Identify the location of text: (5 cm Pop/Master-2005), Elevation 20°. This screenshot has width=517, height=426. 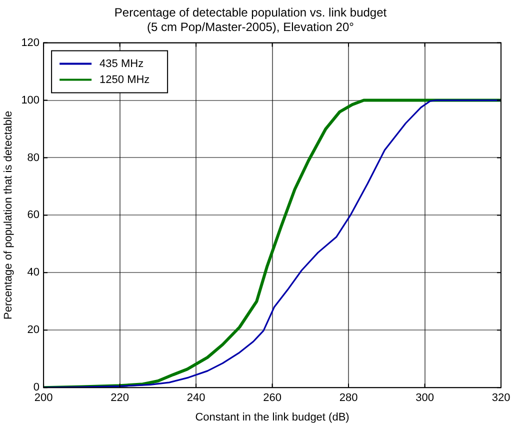
(250, 27).